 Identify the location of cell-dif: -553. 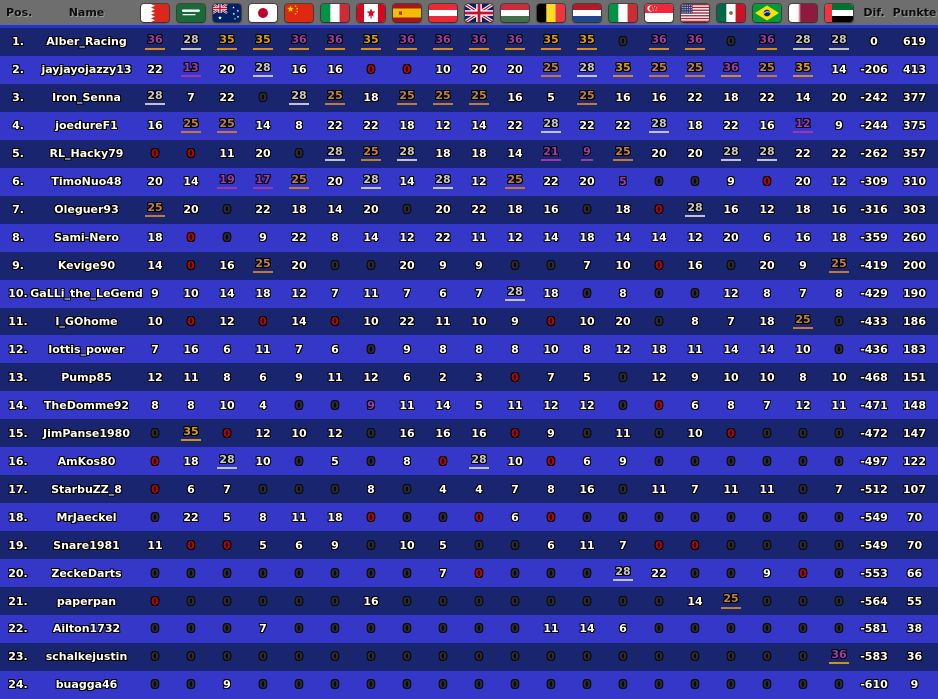
(874, 573).